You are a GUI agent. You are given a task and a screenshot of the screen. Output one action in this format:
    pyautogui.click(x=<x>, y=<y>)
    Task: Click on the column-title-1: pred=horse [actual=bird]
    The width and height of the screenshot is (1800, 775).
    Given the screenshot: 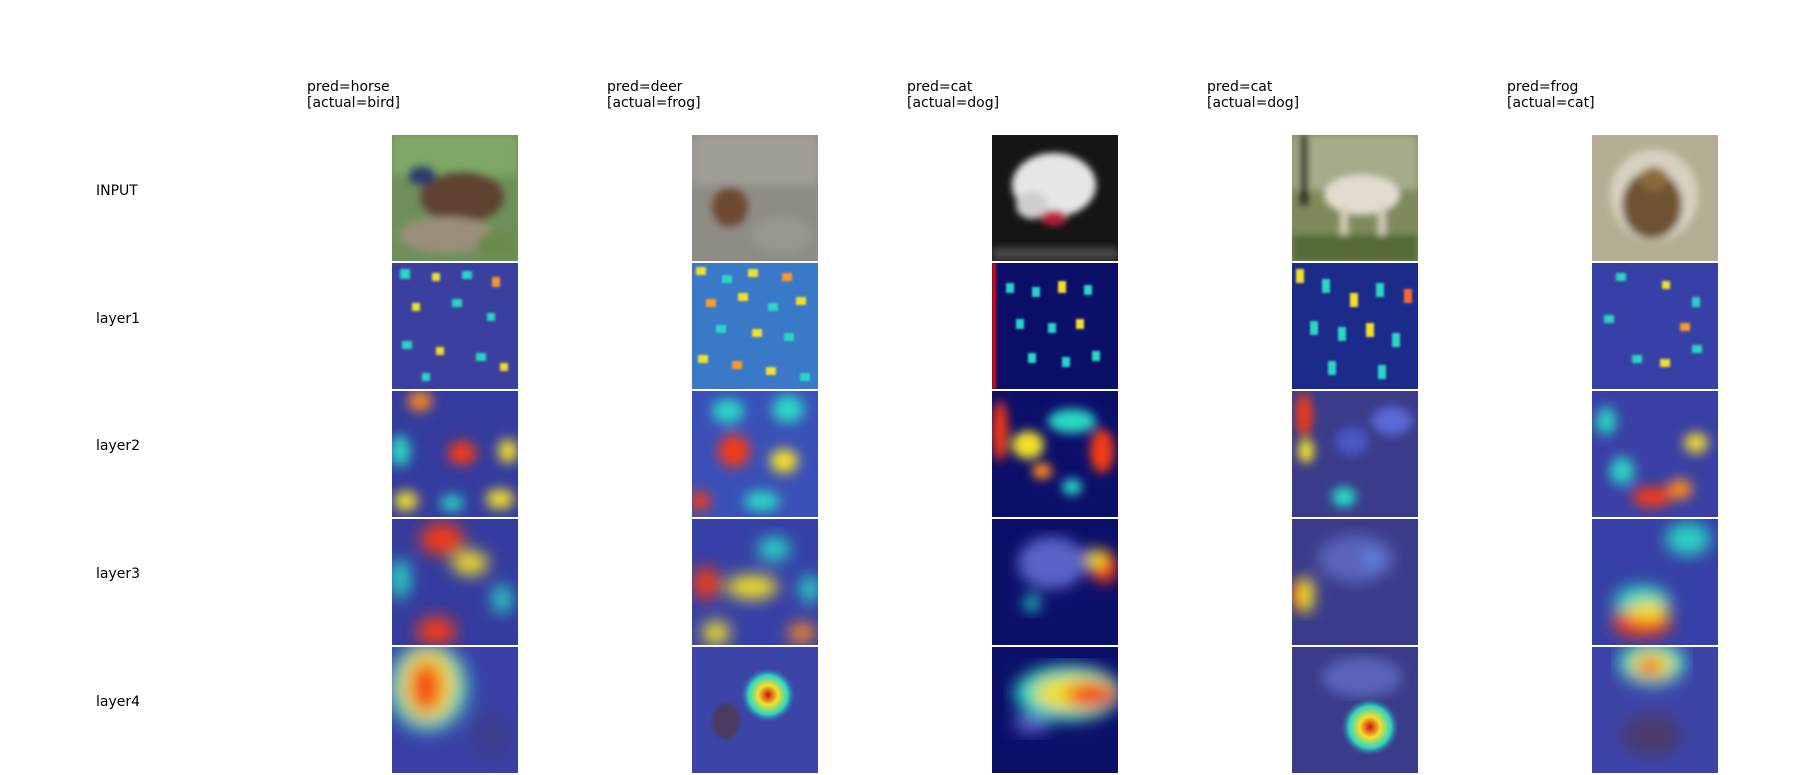 What is the action you would take?
    pyautogui.click(x=353, y=95)
    